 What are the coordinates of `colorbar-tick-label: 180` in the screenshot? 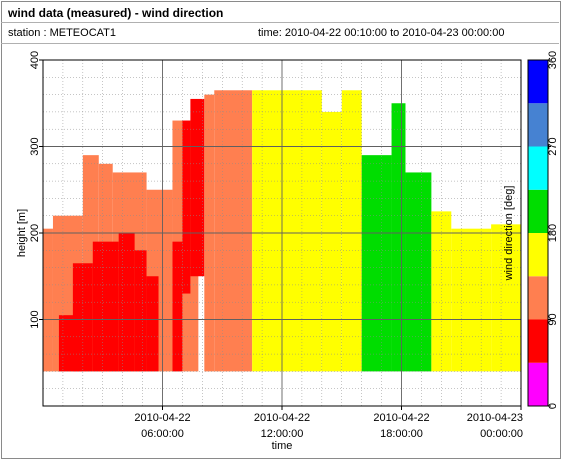 It's located at (553, 233).